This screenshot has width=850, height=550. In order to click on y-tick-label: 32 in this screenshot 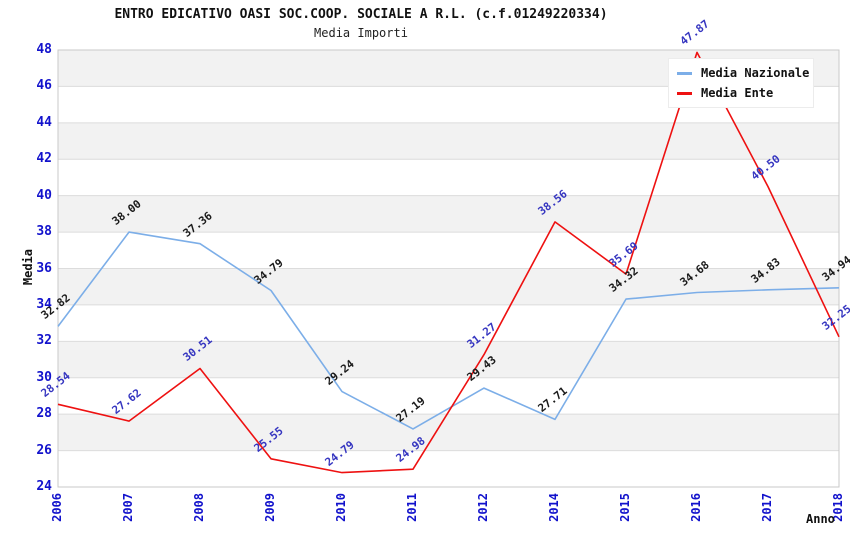, I will do `click(44, 341)`.